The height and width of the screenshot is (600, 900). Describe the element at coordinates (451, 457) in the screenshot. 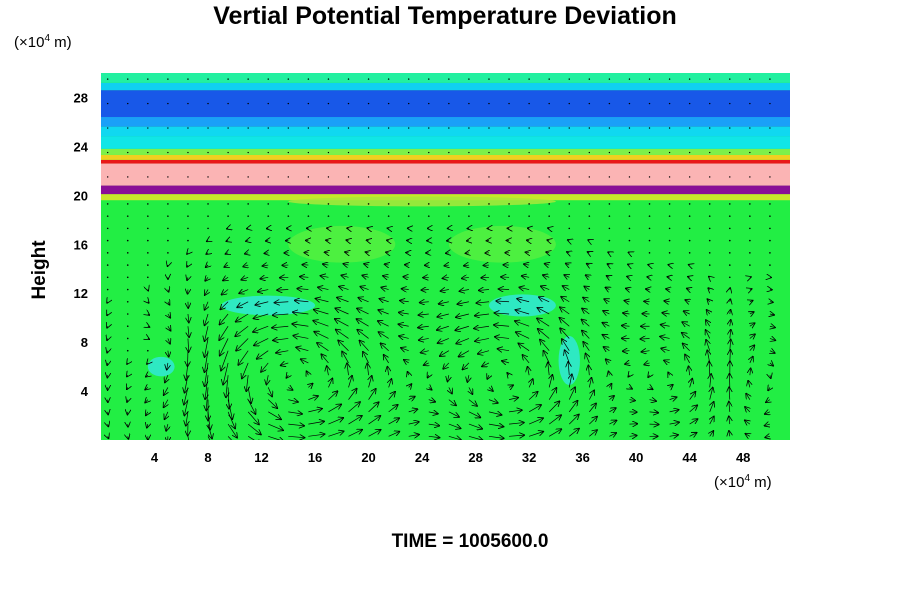

I see `x-tick-labels: 4 8 12 16 20 24 28 32 36 40 44 48` at that location.